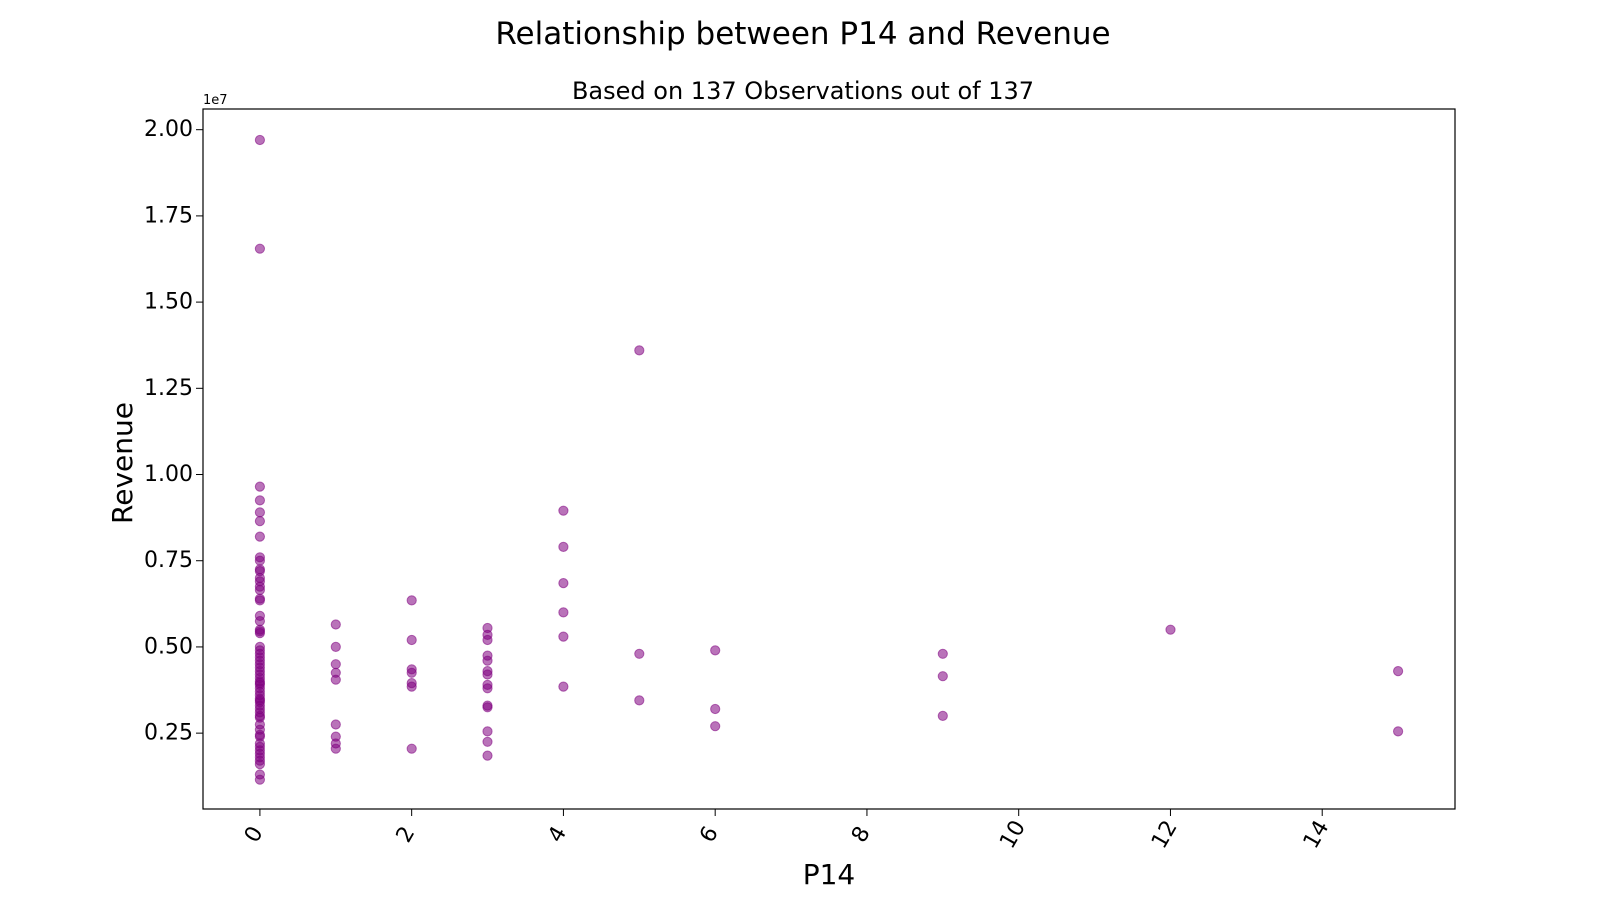 The image size is (1600, 900). I want to click on y-tick-label: 0.25, so click(168, 733).